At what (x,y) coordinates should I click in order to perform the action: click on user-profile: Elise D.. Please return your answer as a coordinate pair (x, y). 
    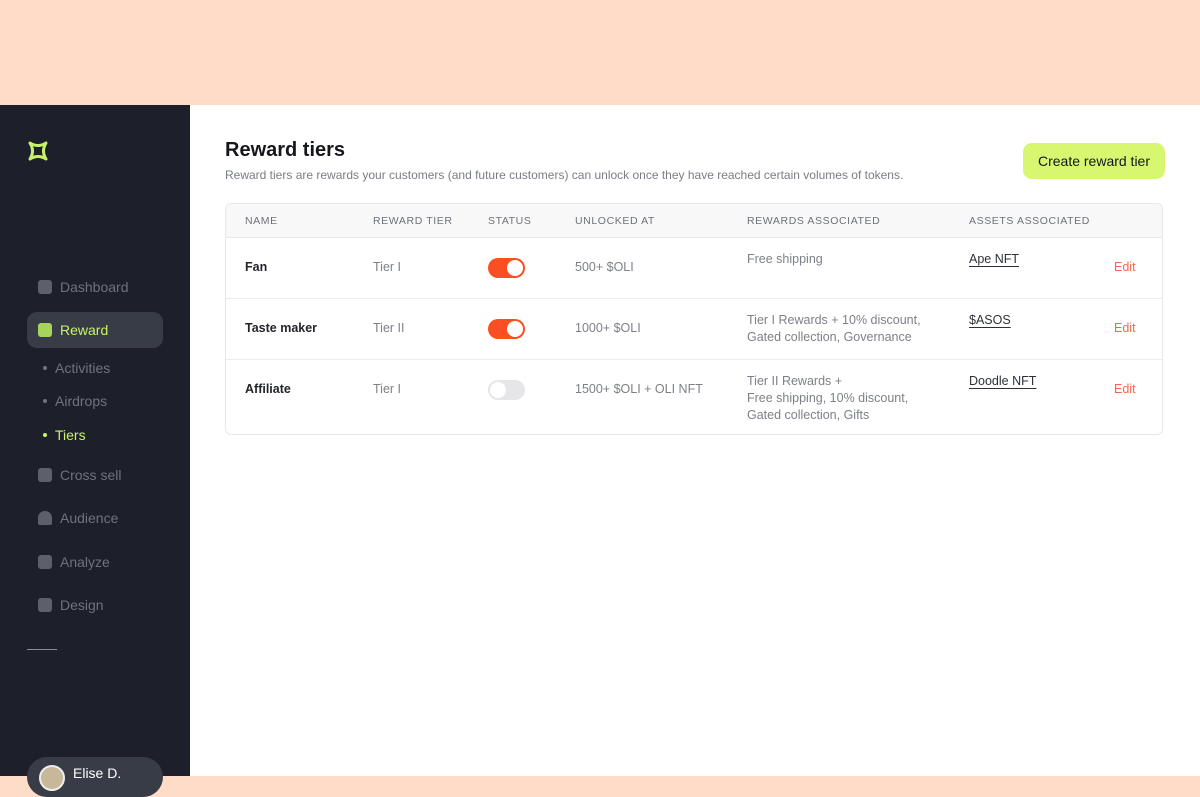
    Looking at the image, I should click on (95, 777).